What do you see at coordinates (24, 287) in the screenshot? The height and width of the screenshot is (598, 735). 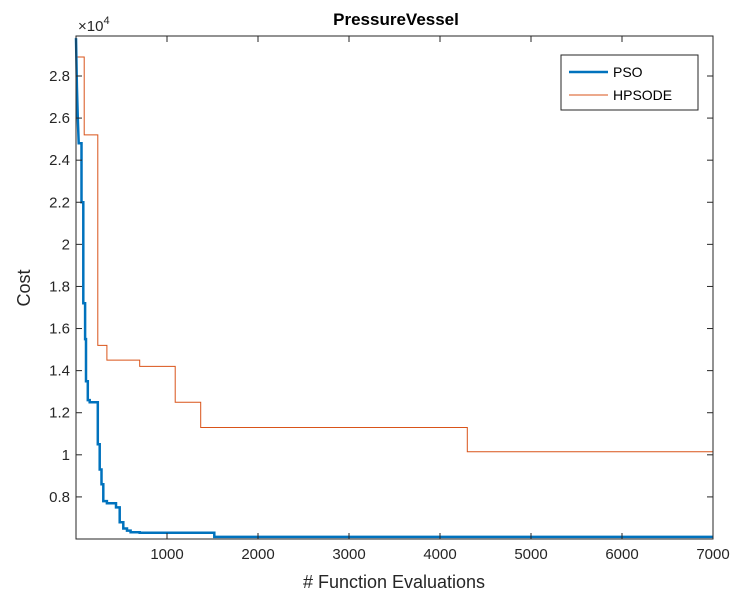 I see `y-axis-label: Cost` at bounding box center [24, 287].